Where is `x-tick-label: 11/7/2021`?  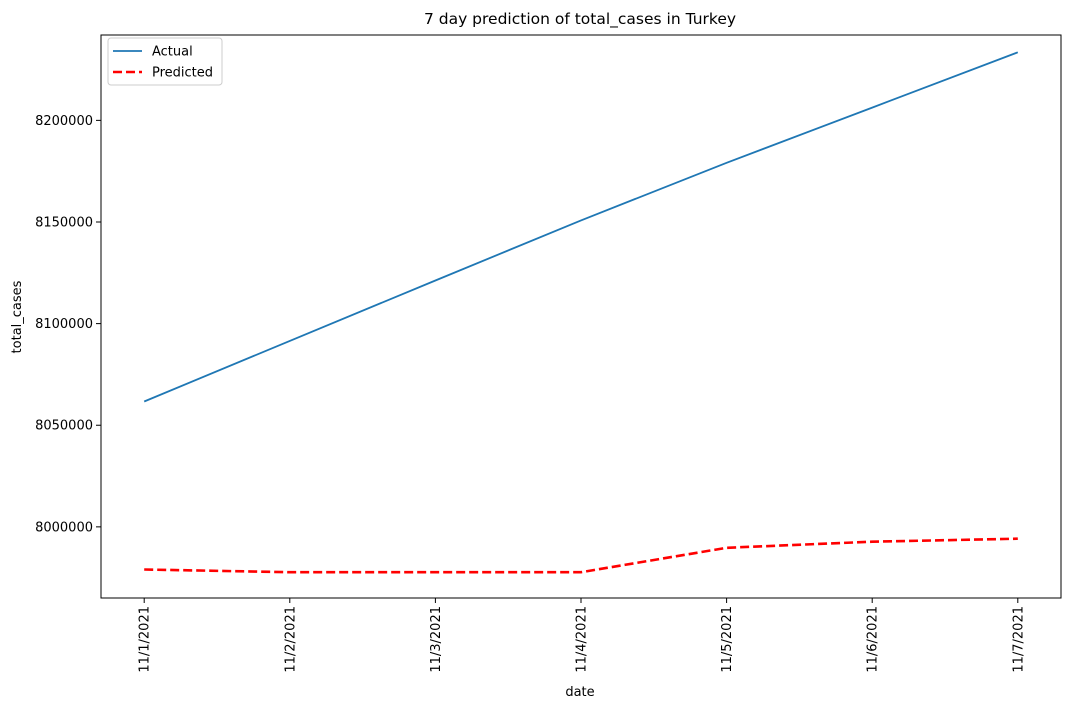
x-tick-label: 11/7/2021 is located at coordinates (1018, 639).